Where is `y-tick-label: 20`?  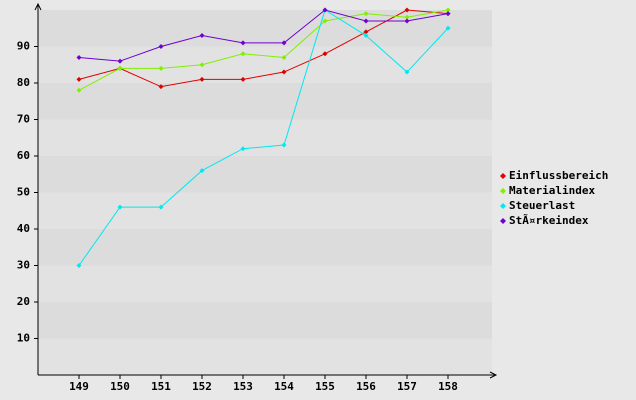
y-tick-label: 20 is located at coordinates (23, 301).